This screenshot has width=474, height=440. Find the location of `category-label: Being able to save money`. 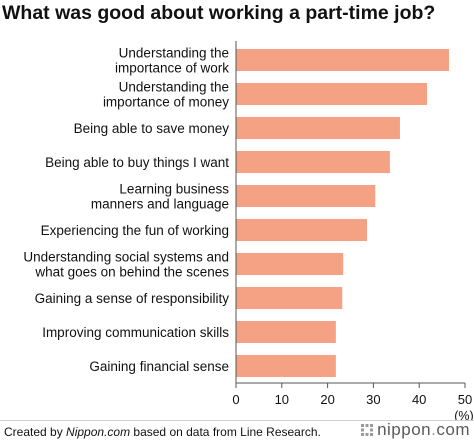

category-label: Being able to save money is located at coordinates (152, 128).